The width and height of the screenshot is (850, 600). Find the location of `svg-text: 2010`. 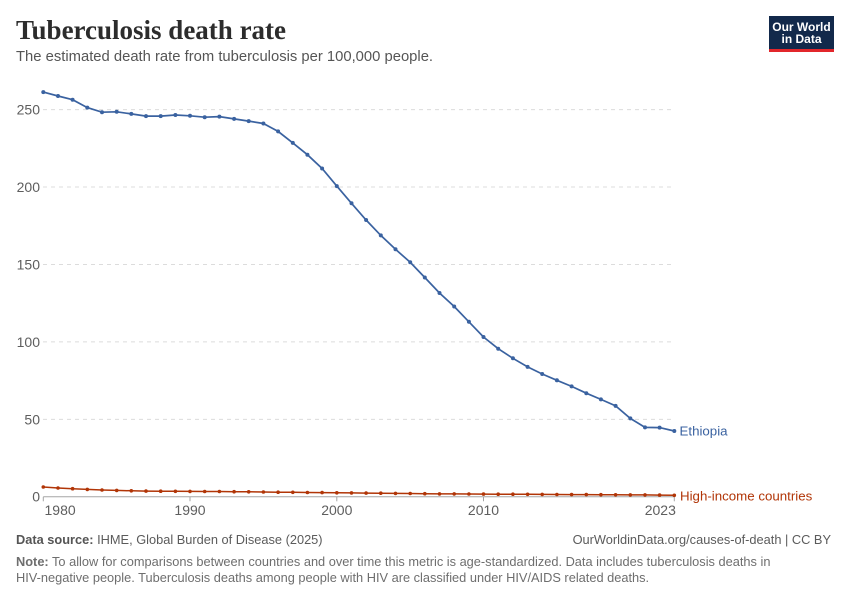

svg-text: 2010 is located at coordinates (483, 510).